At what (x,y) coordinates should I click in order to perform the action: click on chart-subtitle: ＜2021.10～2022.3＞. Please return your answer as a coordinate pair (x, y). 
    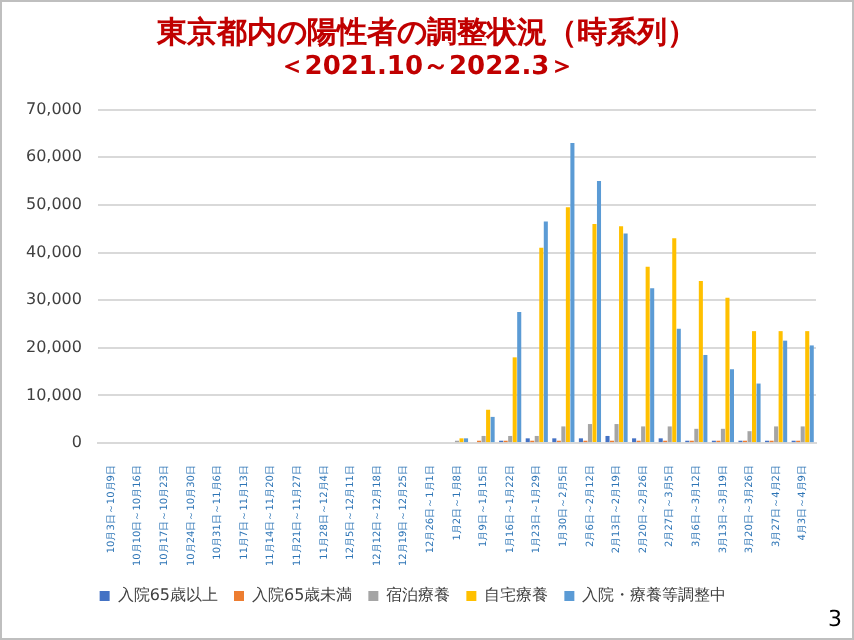
    Looking at the image, I should click on (427, 67).